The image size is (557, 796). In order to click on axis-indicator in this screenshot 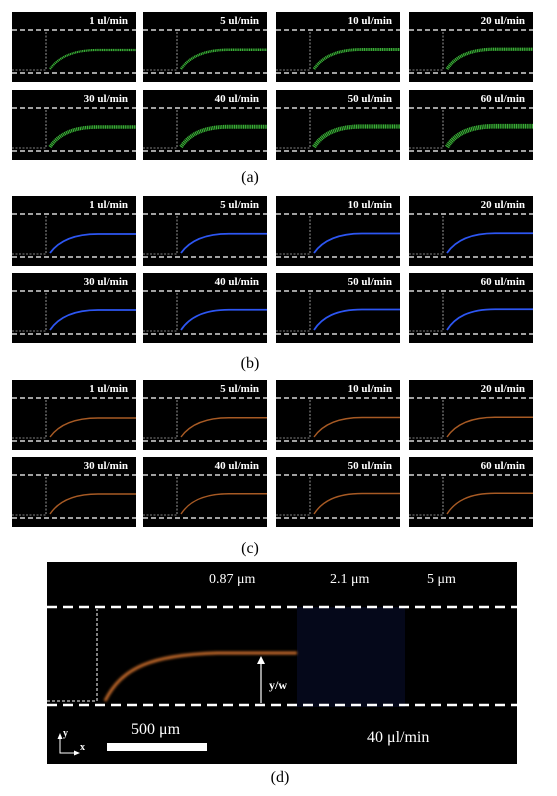, I will do `click(67, 745)`.